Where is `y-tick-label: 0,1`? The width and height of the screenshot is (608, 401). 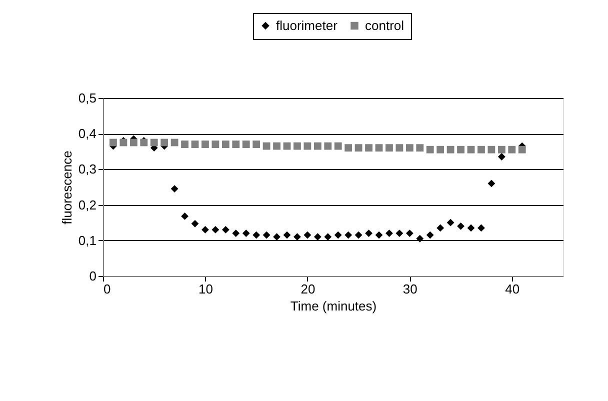
y-tick-label: 0,1 is located at coordinates (87, 240).